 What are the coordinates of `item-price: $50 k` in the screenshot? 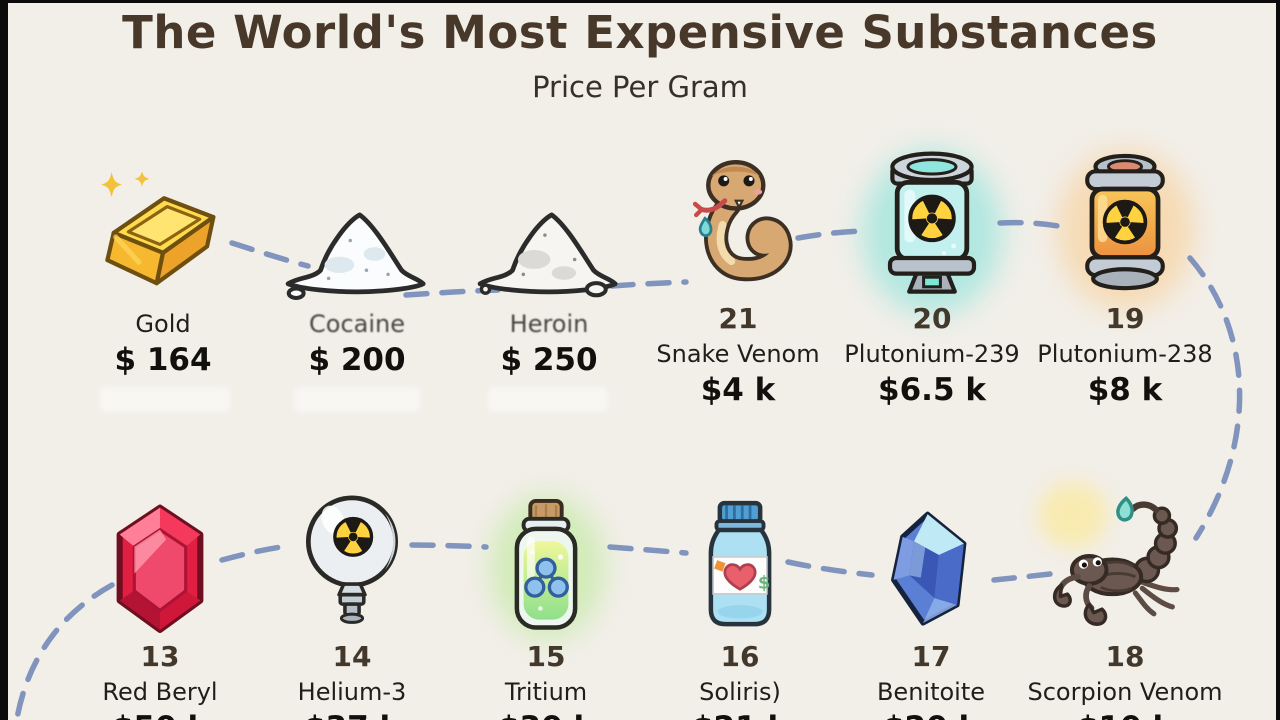 It's located at (160, 715).